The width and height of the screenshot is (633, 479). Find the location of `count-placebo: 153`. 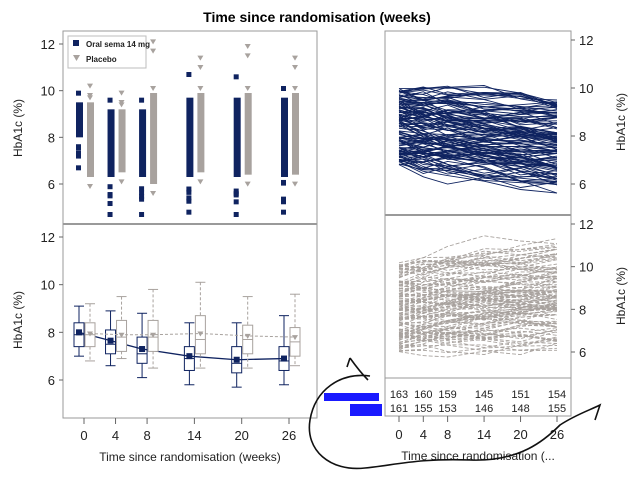

count-placebo: 153 is located at coordinates (447, 409).